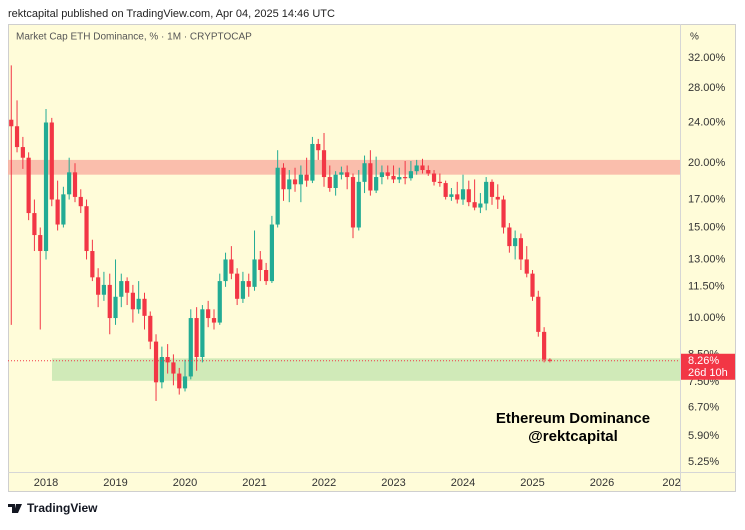 The width and height of the screenshot is (745, 530). I want to click on y-tick-label: 5.90%, so click(703, 436).